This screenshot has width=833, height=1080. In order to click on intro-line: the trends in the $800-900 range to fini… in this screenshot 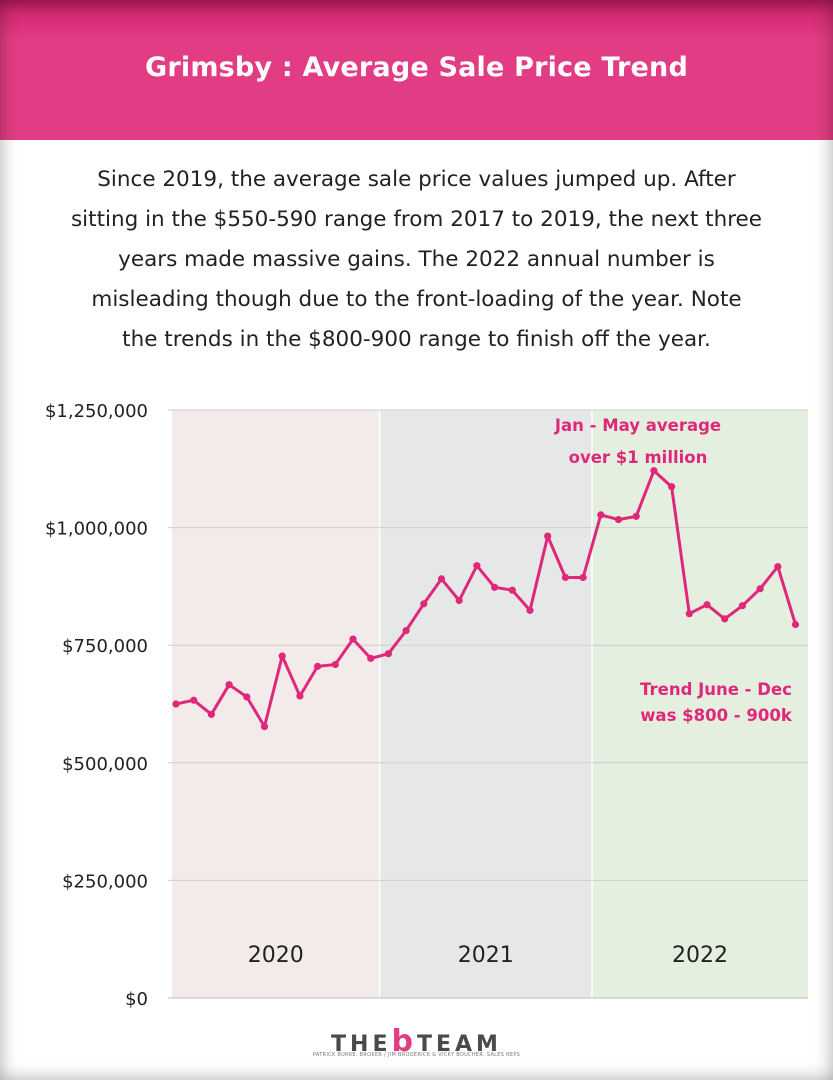, I will do `click(416, 339)`.